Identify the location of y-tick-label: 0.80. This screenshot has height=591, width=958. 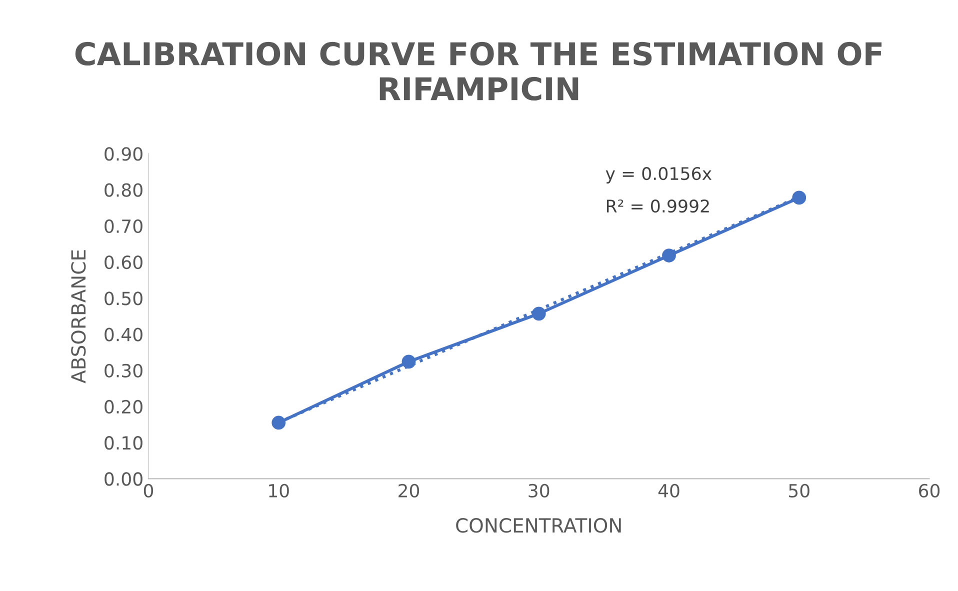
(123, 190).